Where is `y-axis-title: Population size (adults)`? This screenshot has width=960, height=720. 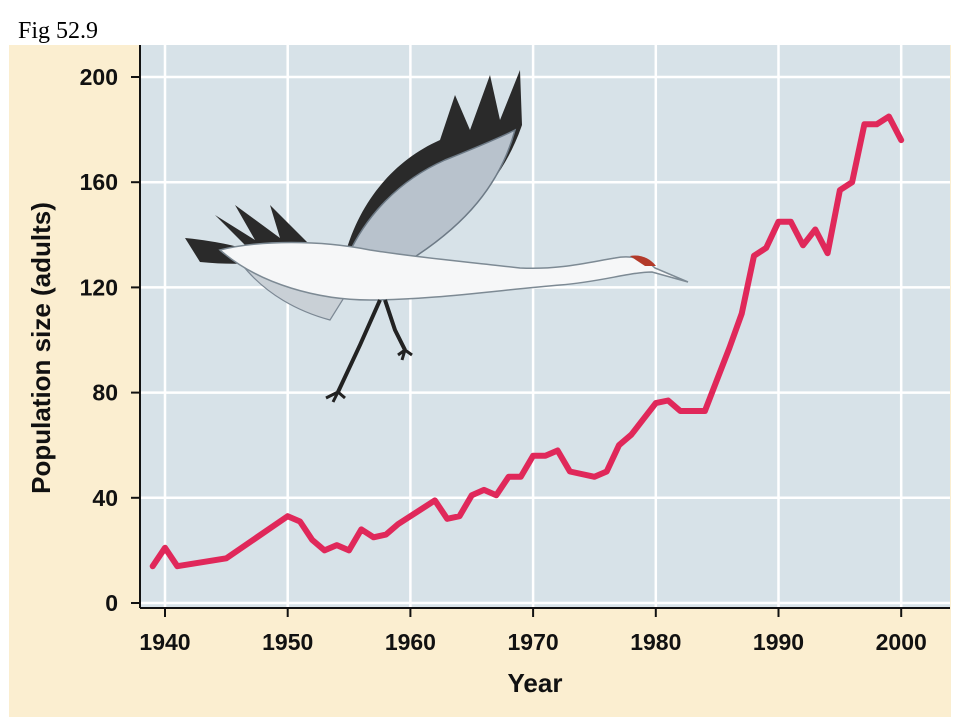 y-axis-title: Population size (adults) is located at coordinates (41, 348).